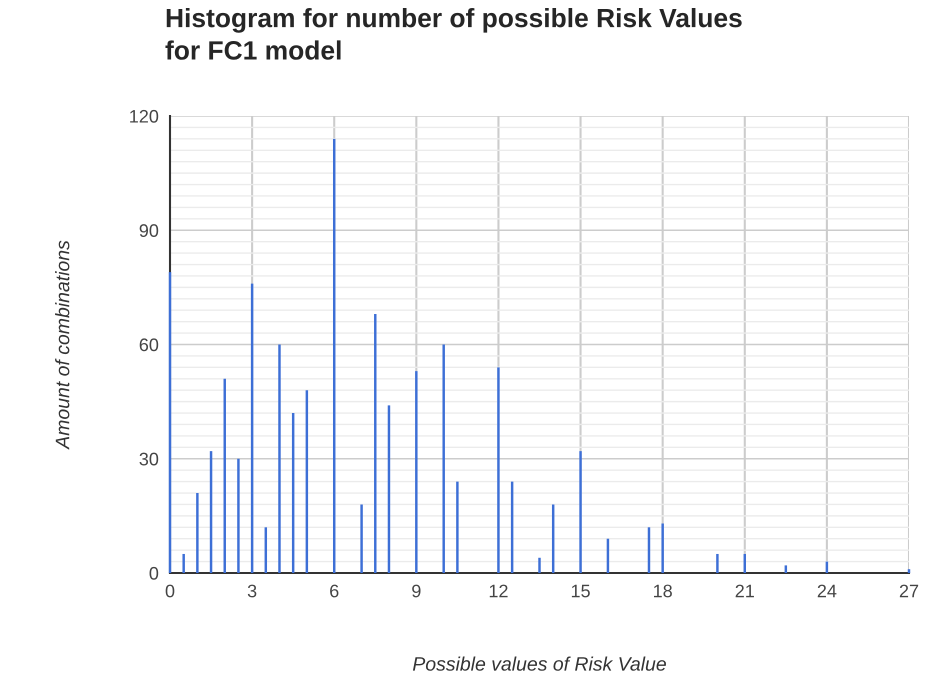 Image resolution: width=925 pixels, height=679 pixels. Describe the element at coordinates (745, 591) in the screenshot. I see `x-tick-label: 21` at that location.